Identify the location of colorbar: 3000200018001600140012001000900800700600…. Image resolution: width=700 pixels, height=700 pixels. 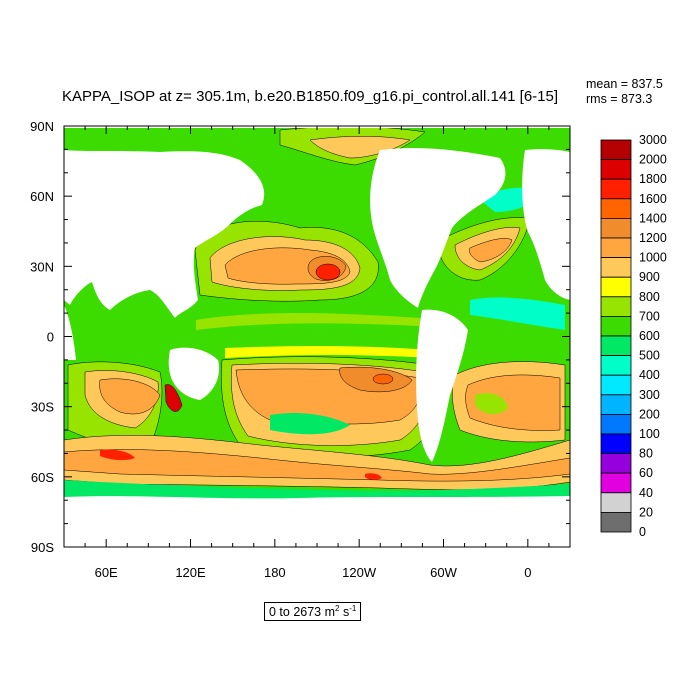
(633, 336).